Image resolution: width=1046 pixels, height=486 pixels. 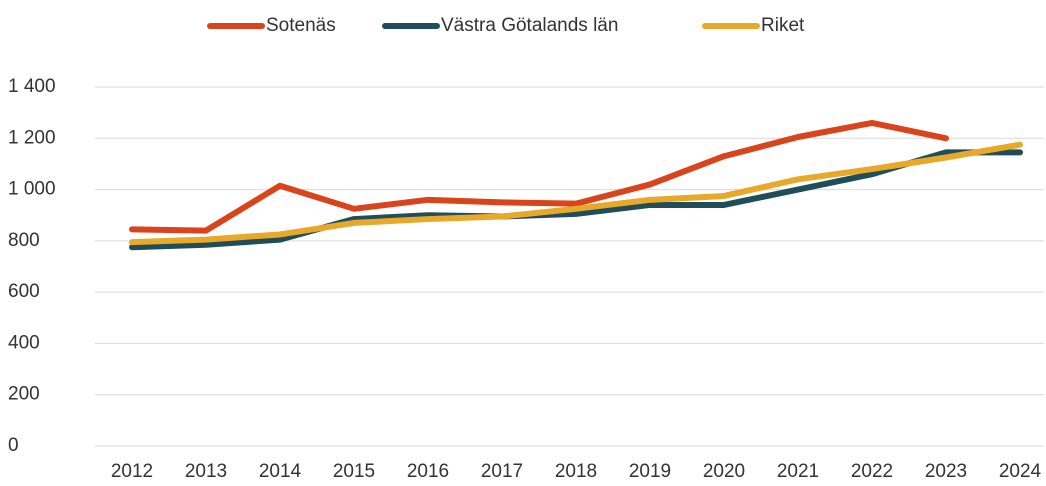 I want to click on legend-label: Sotenäs, so click(x=301, y=25).